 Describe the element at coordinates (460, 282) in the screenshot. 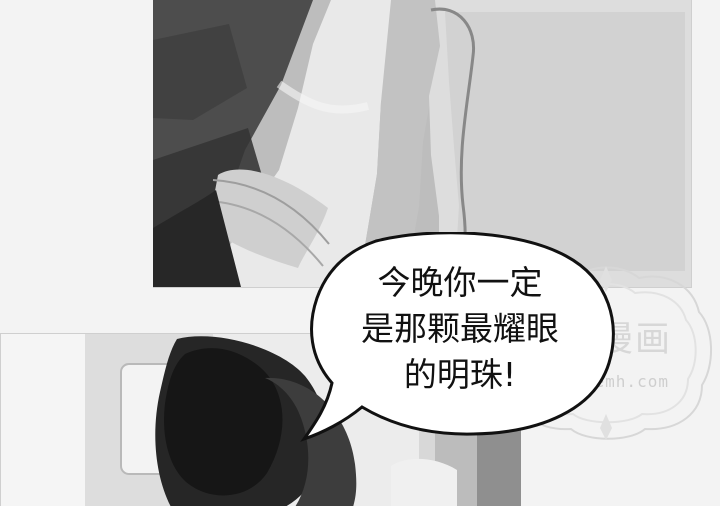

I see `speech-line-1: 今晚你一定` at that location.